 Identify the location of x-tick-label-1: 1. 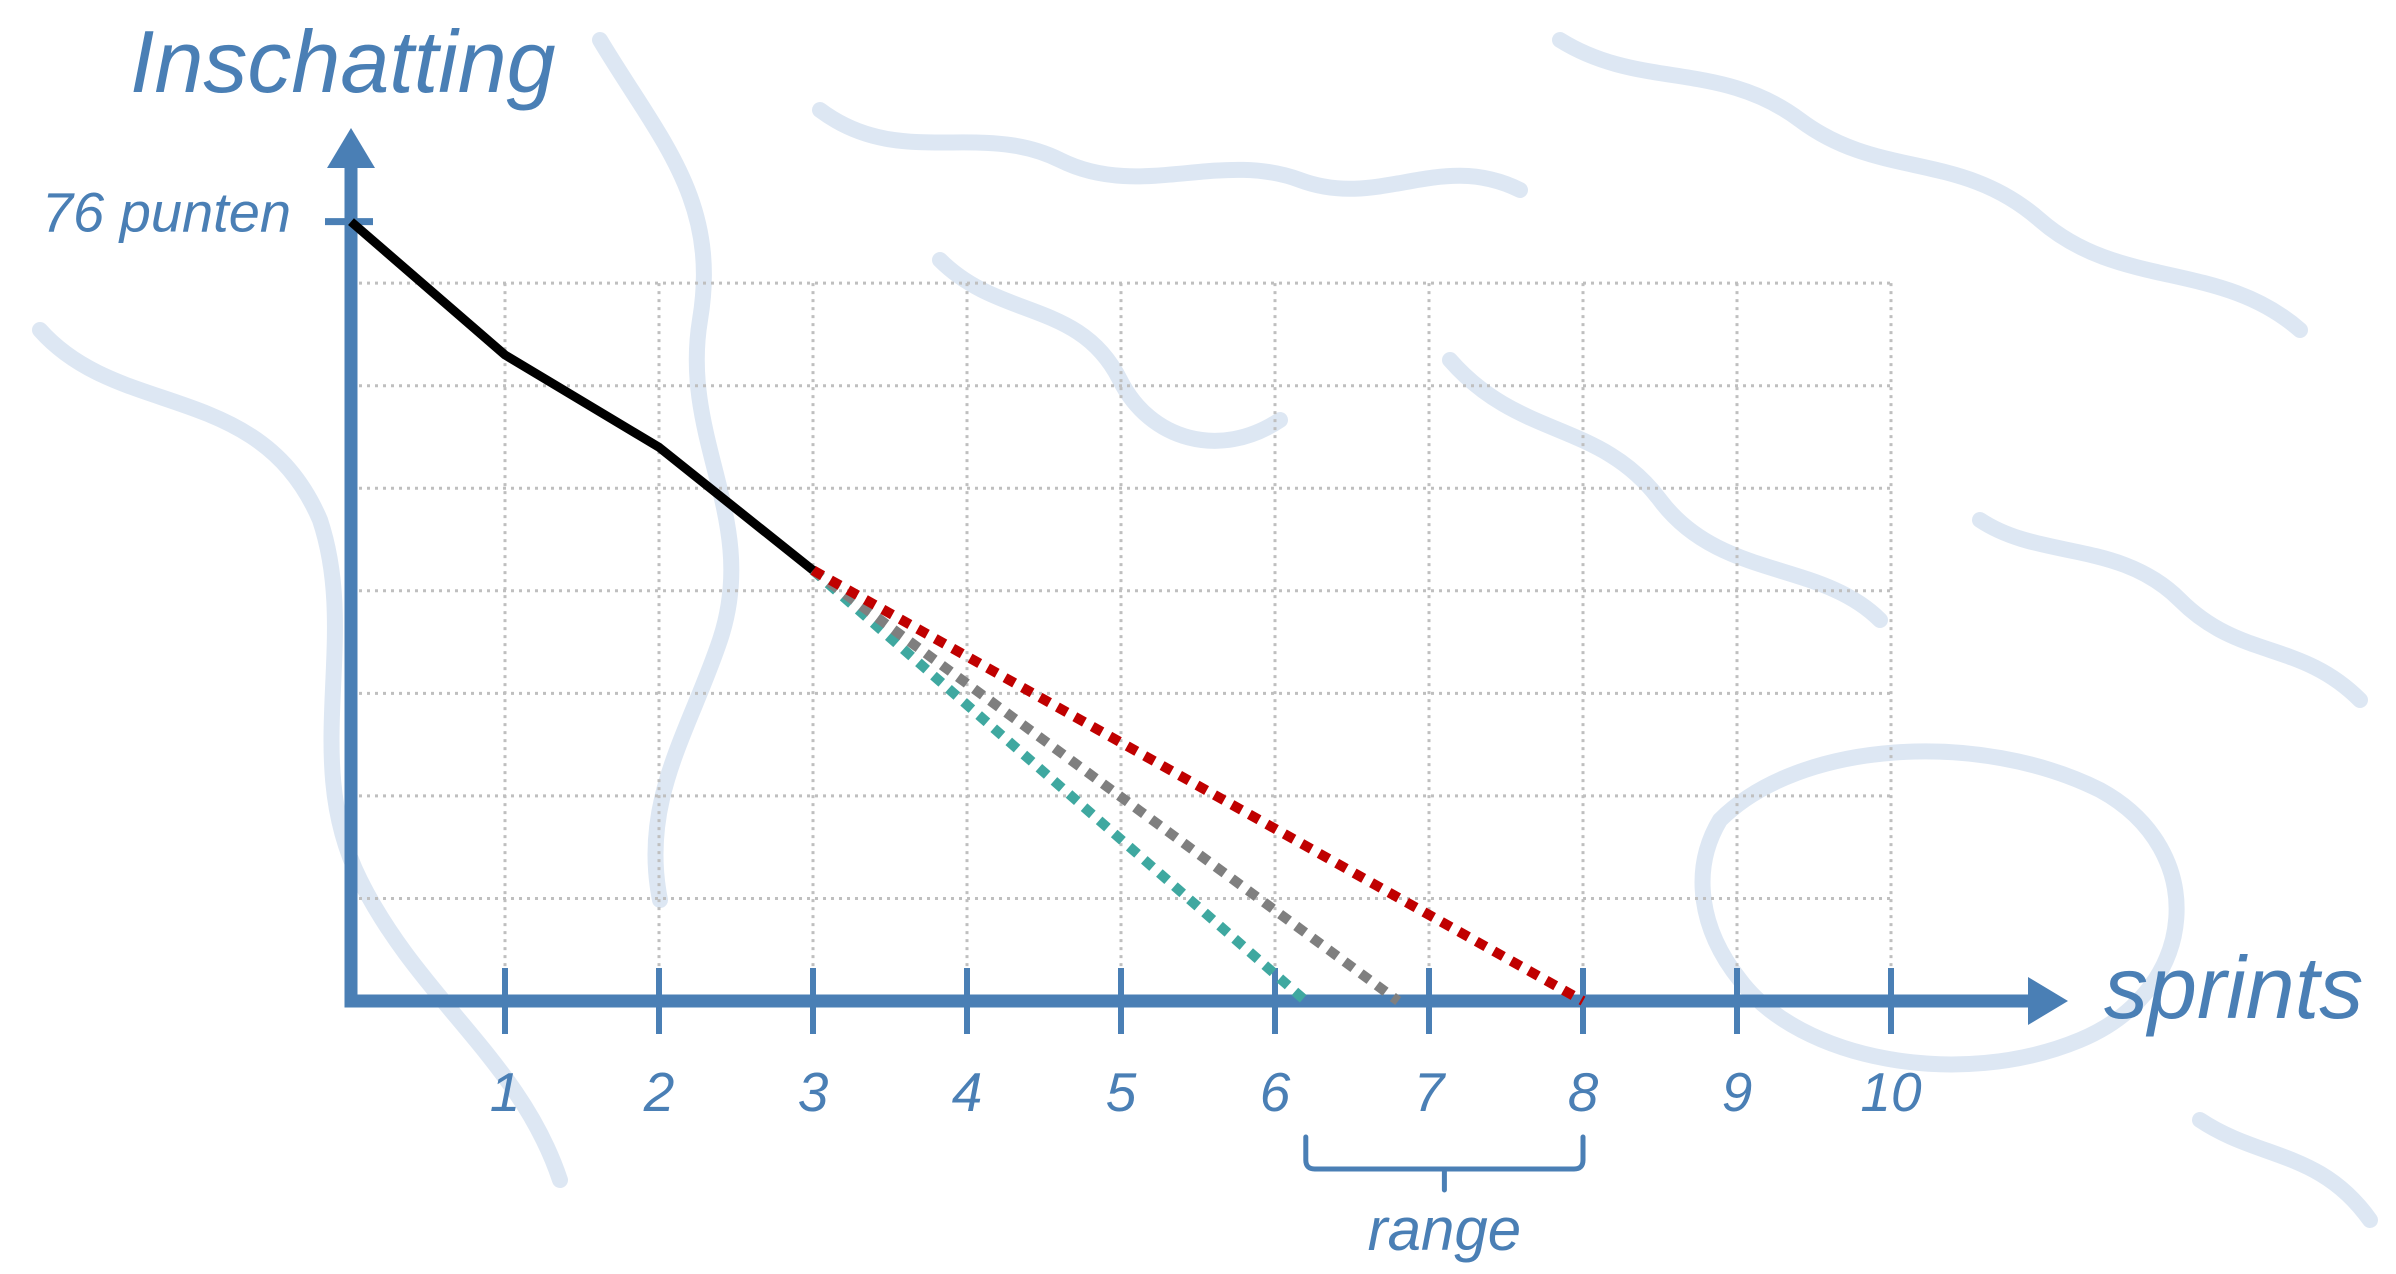
(505, 1092).